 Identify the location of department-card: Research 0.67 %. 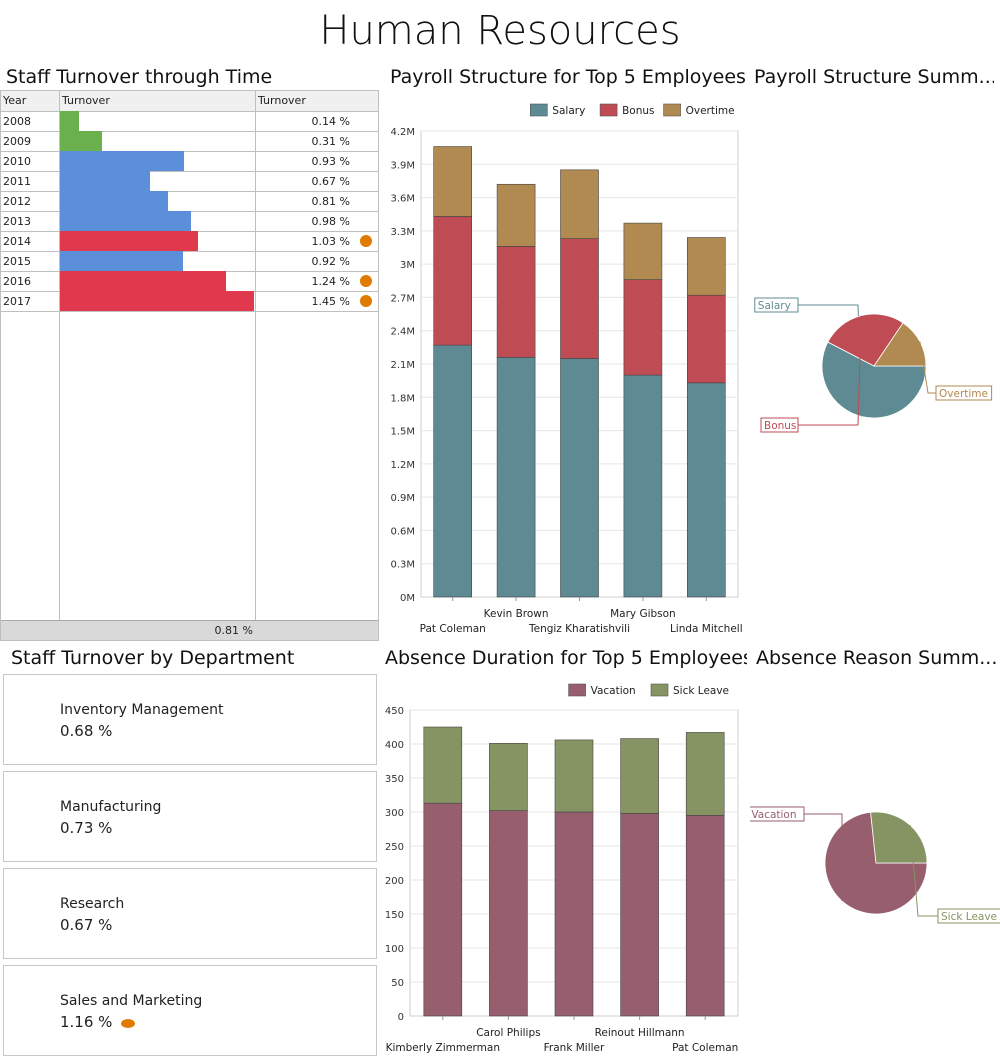
(190, 913).